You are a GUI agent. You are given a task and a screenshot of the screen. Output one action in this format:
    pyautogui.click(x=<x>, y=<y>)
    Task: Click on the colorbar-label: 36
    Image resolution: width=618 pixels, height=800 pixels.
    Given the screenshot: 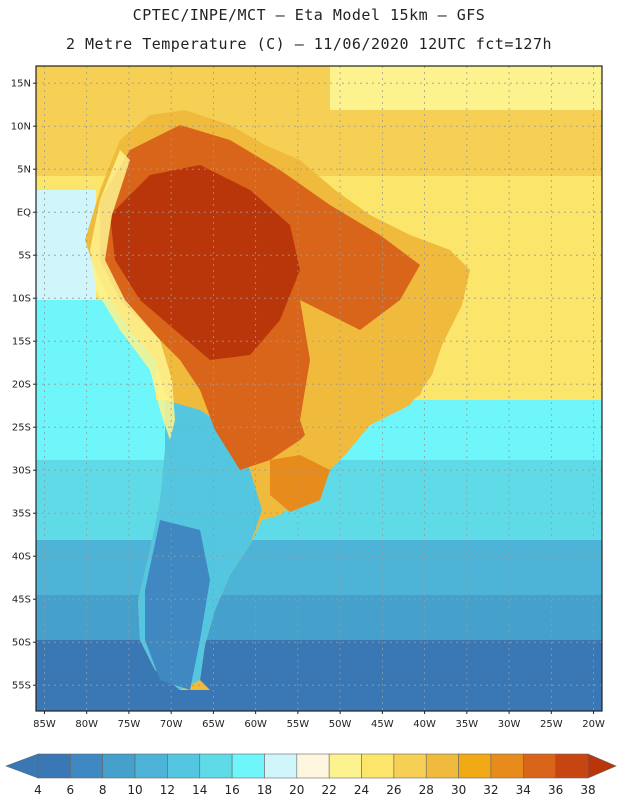 What is the action you would take?
    pyautogui.click(x=555, y=790)
    